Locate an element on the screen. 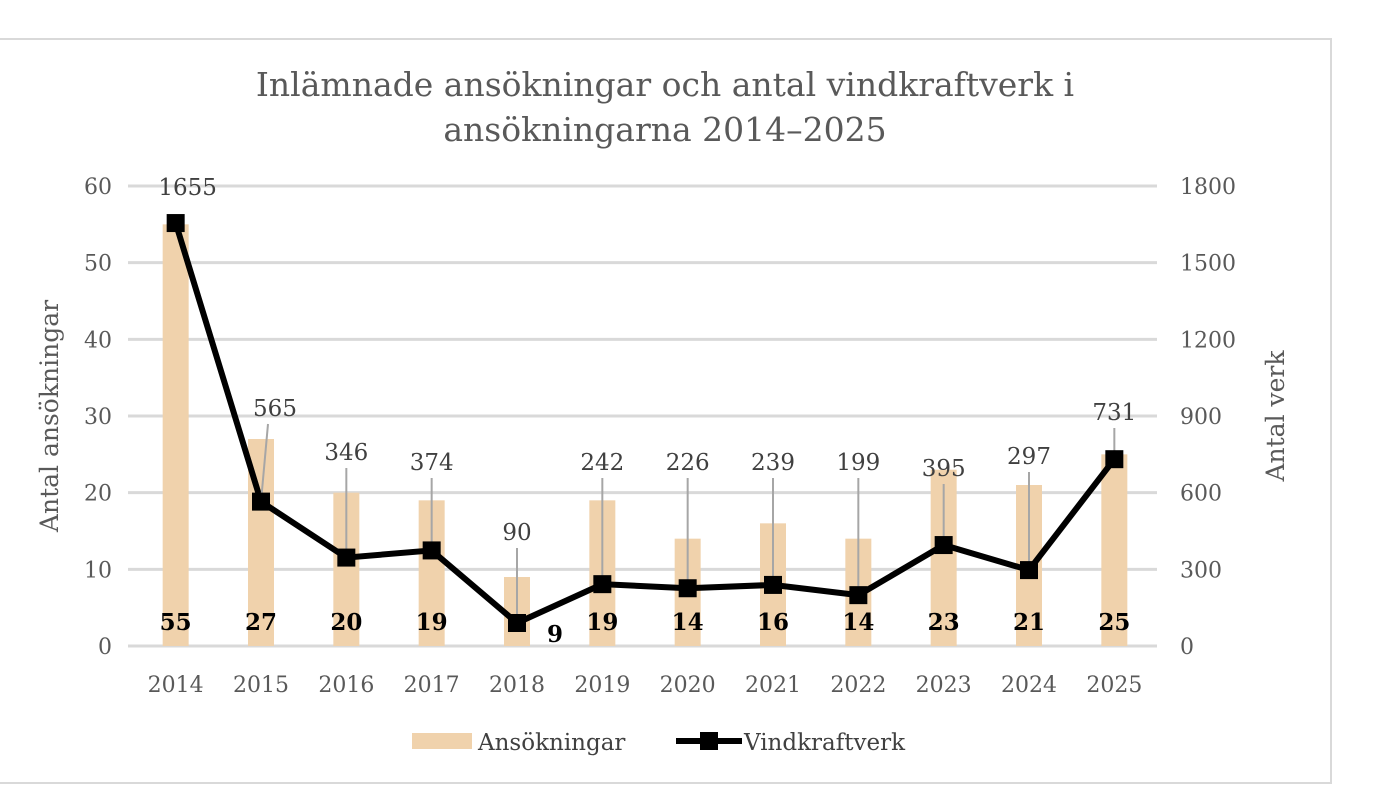  legend-label-line: Vindkraftverk is located at coordinates (824, 743).